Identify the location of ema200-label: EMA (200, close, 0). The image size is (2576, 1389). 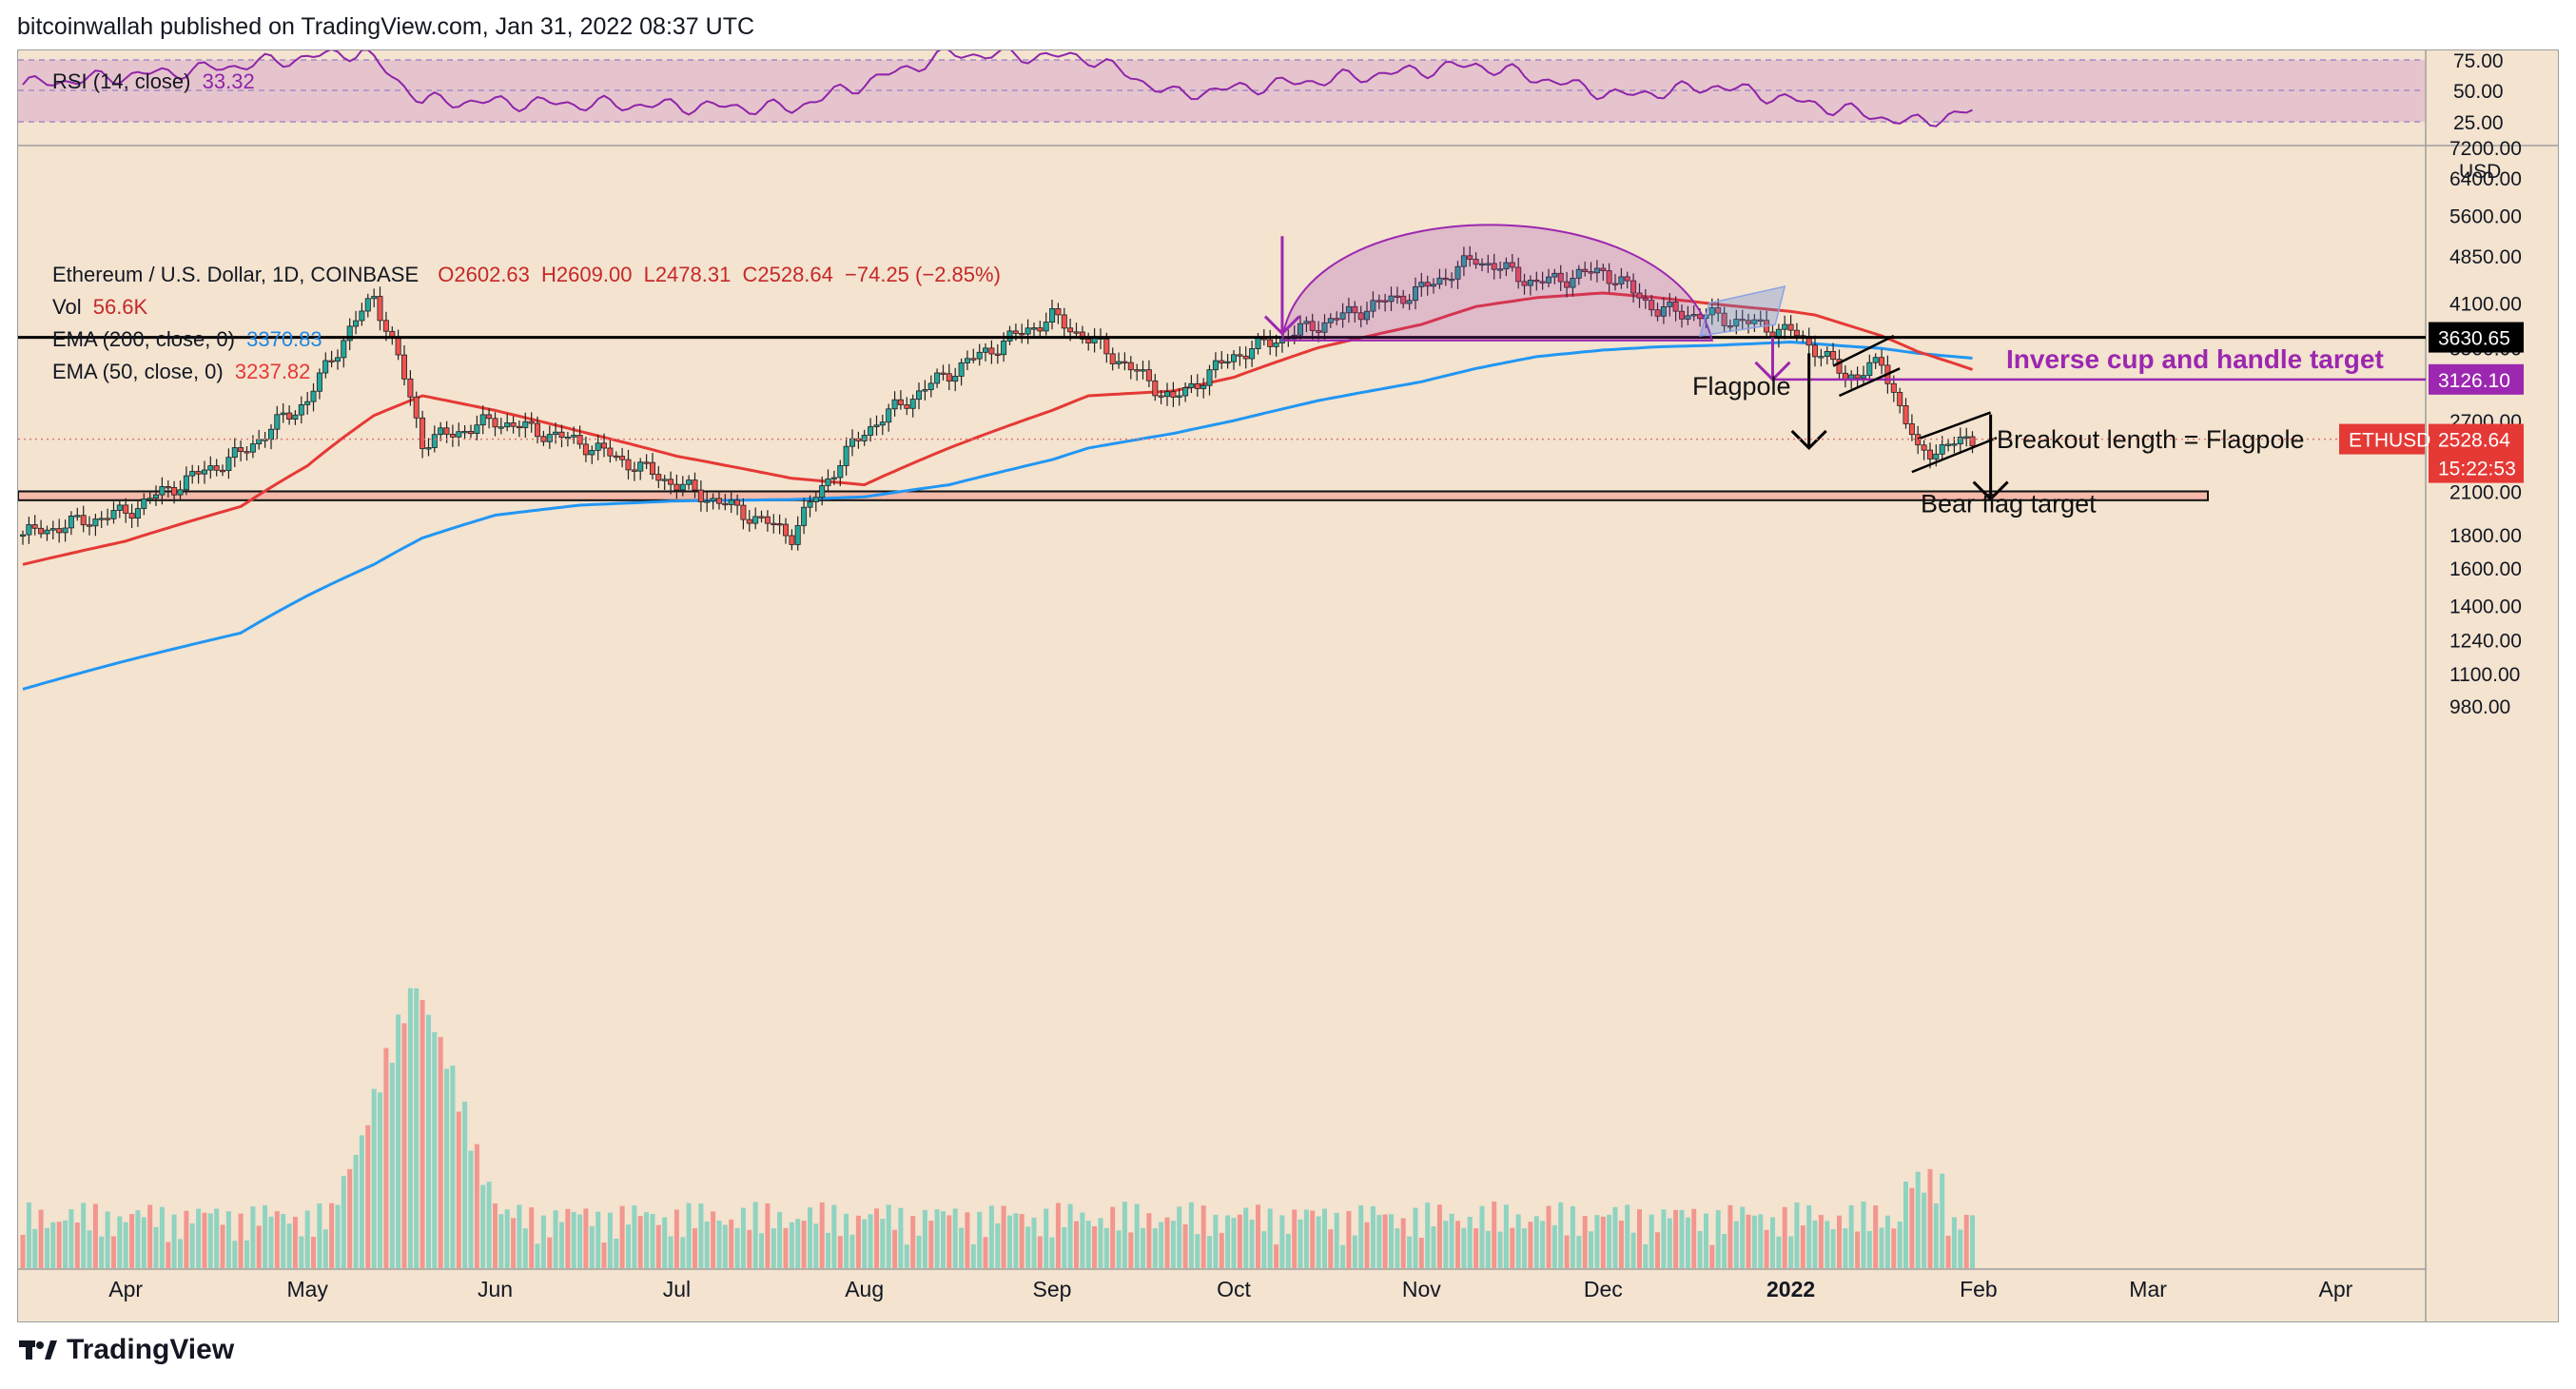
(143, 339).